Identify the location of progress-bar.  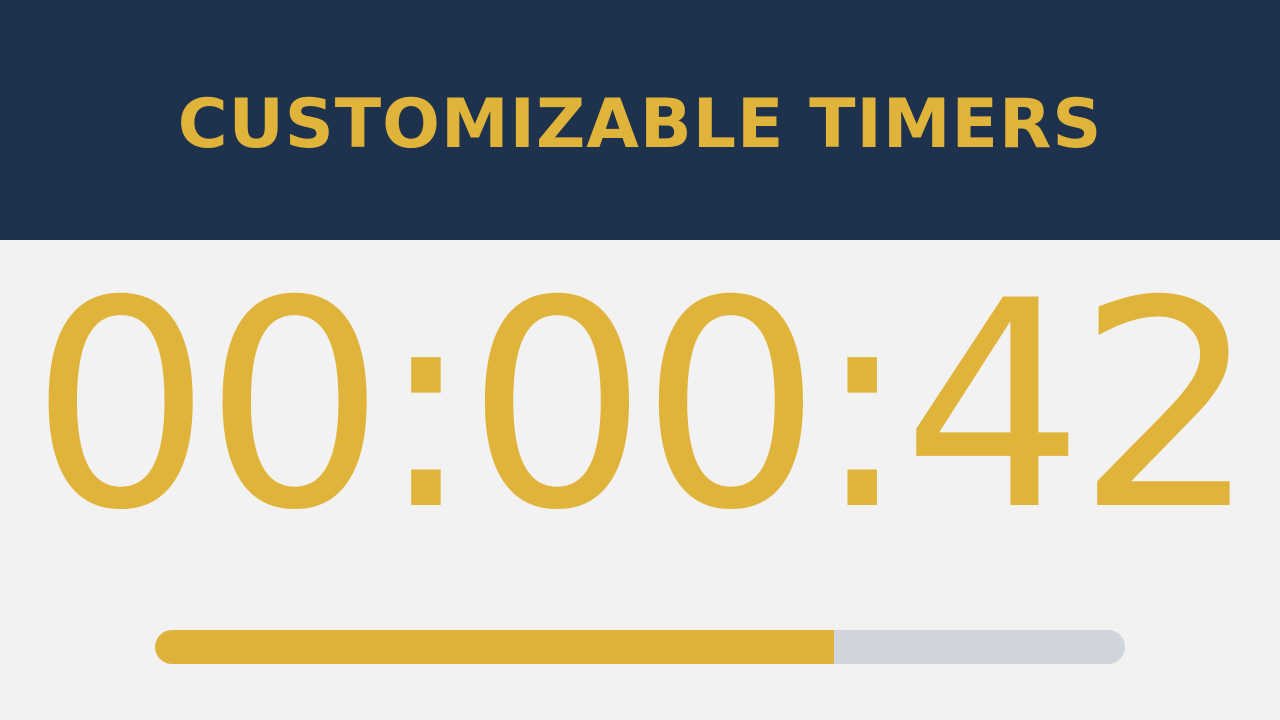
(640, 647).